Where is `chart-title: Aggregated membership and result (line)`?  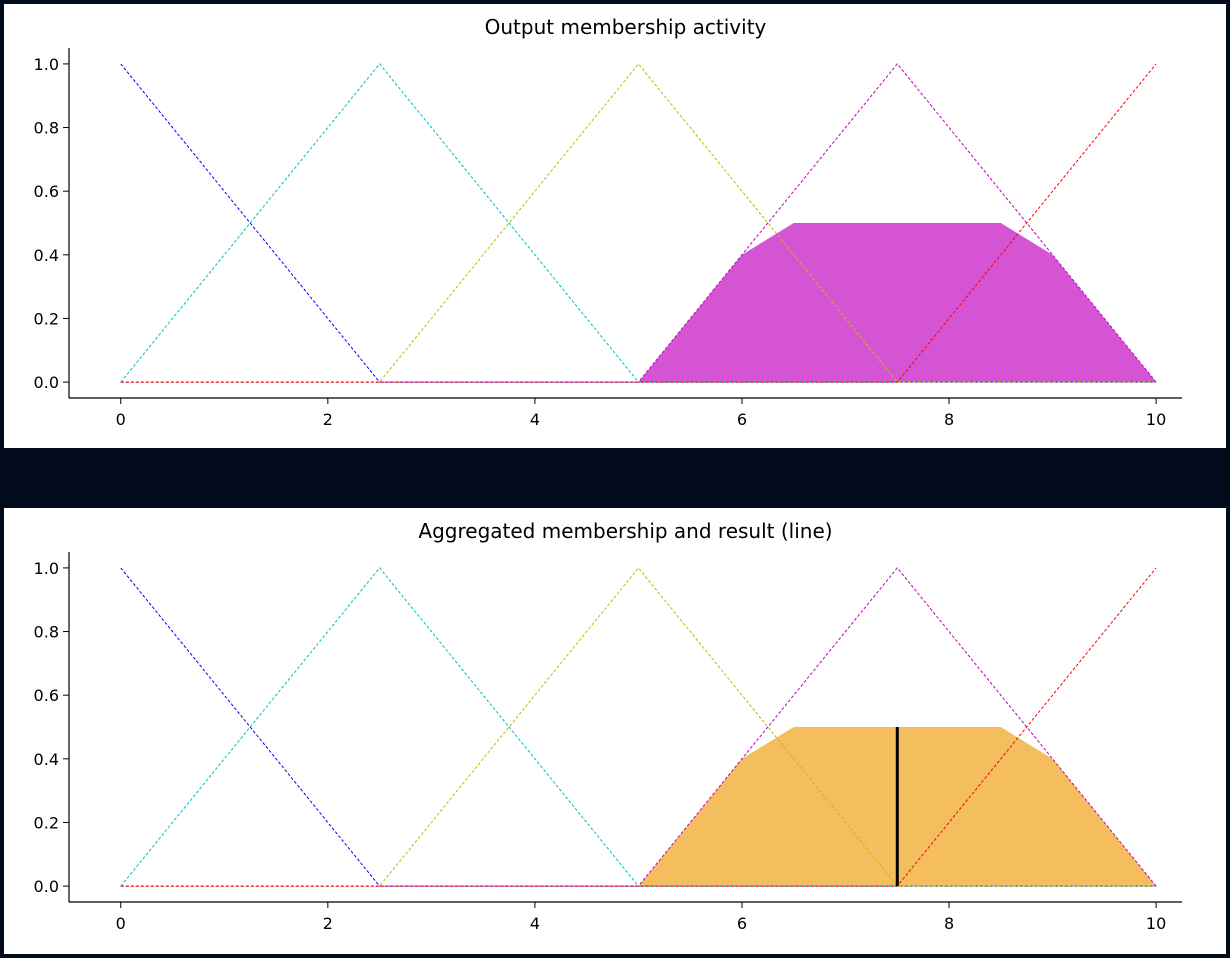
chart-title: Aggregated membership and result (line) is located at coordinates (625, 531).